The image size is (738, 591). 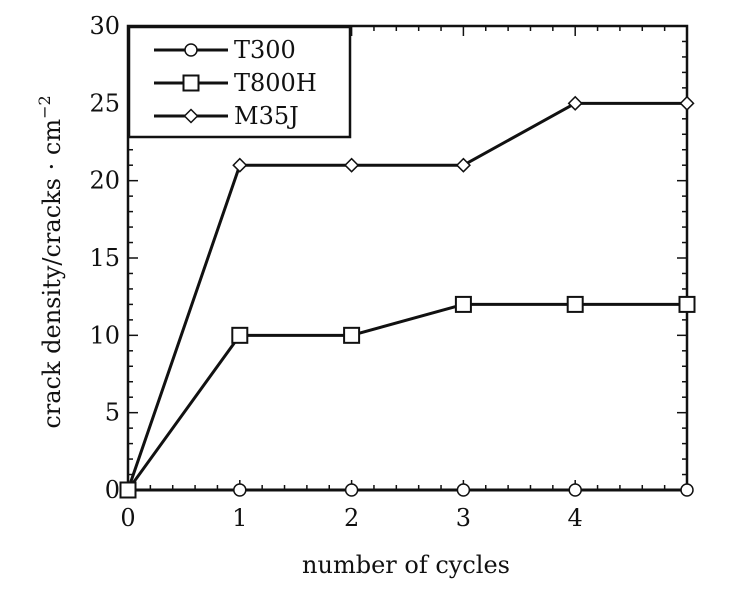 I want to click on legend-label-t300: T300, so click(x=265, y=50).